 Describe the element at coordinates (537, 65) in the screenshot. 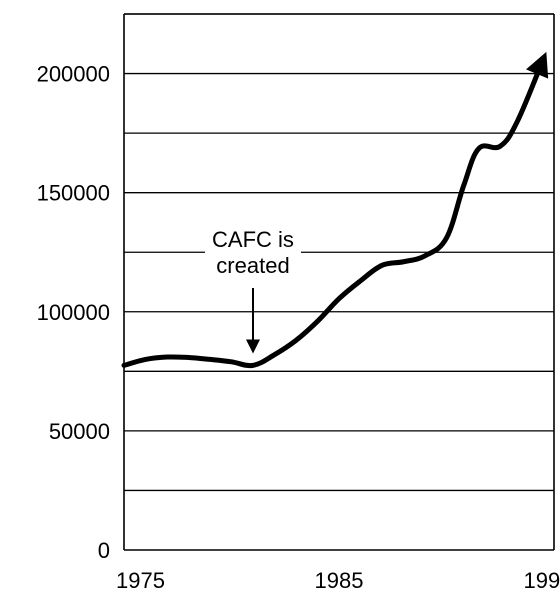

I see `series-arrowhead` at that location.